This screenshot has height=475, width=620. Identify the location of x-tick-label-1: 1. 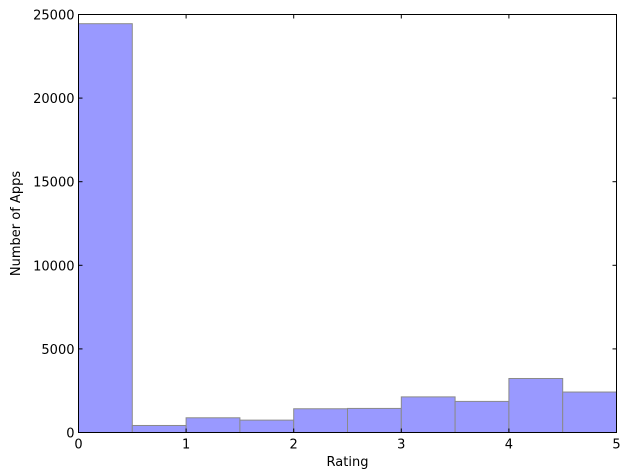
(186, 445).